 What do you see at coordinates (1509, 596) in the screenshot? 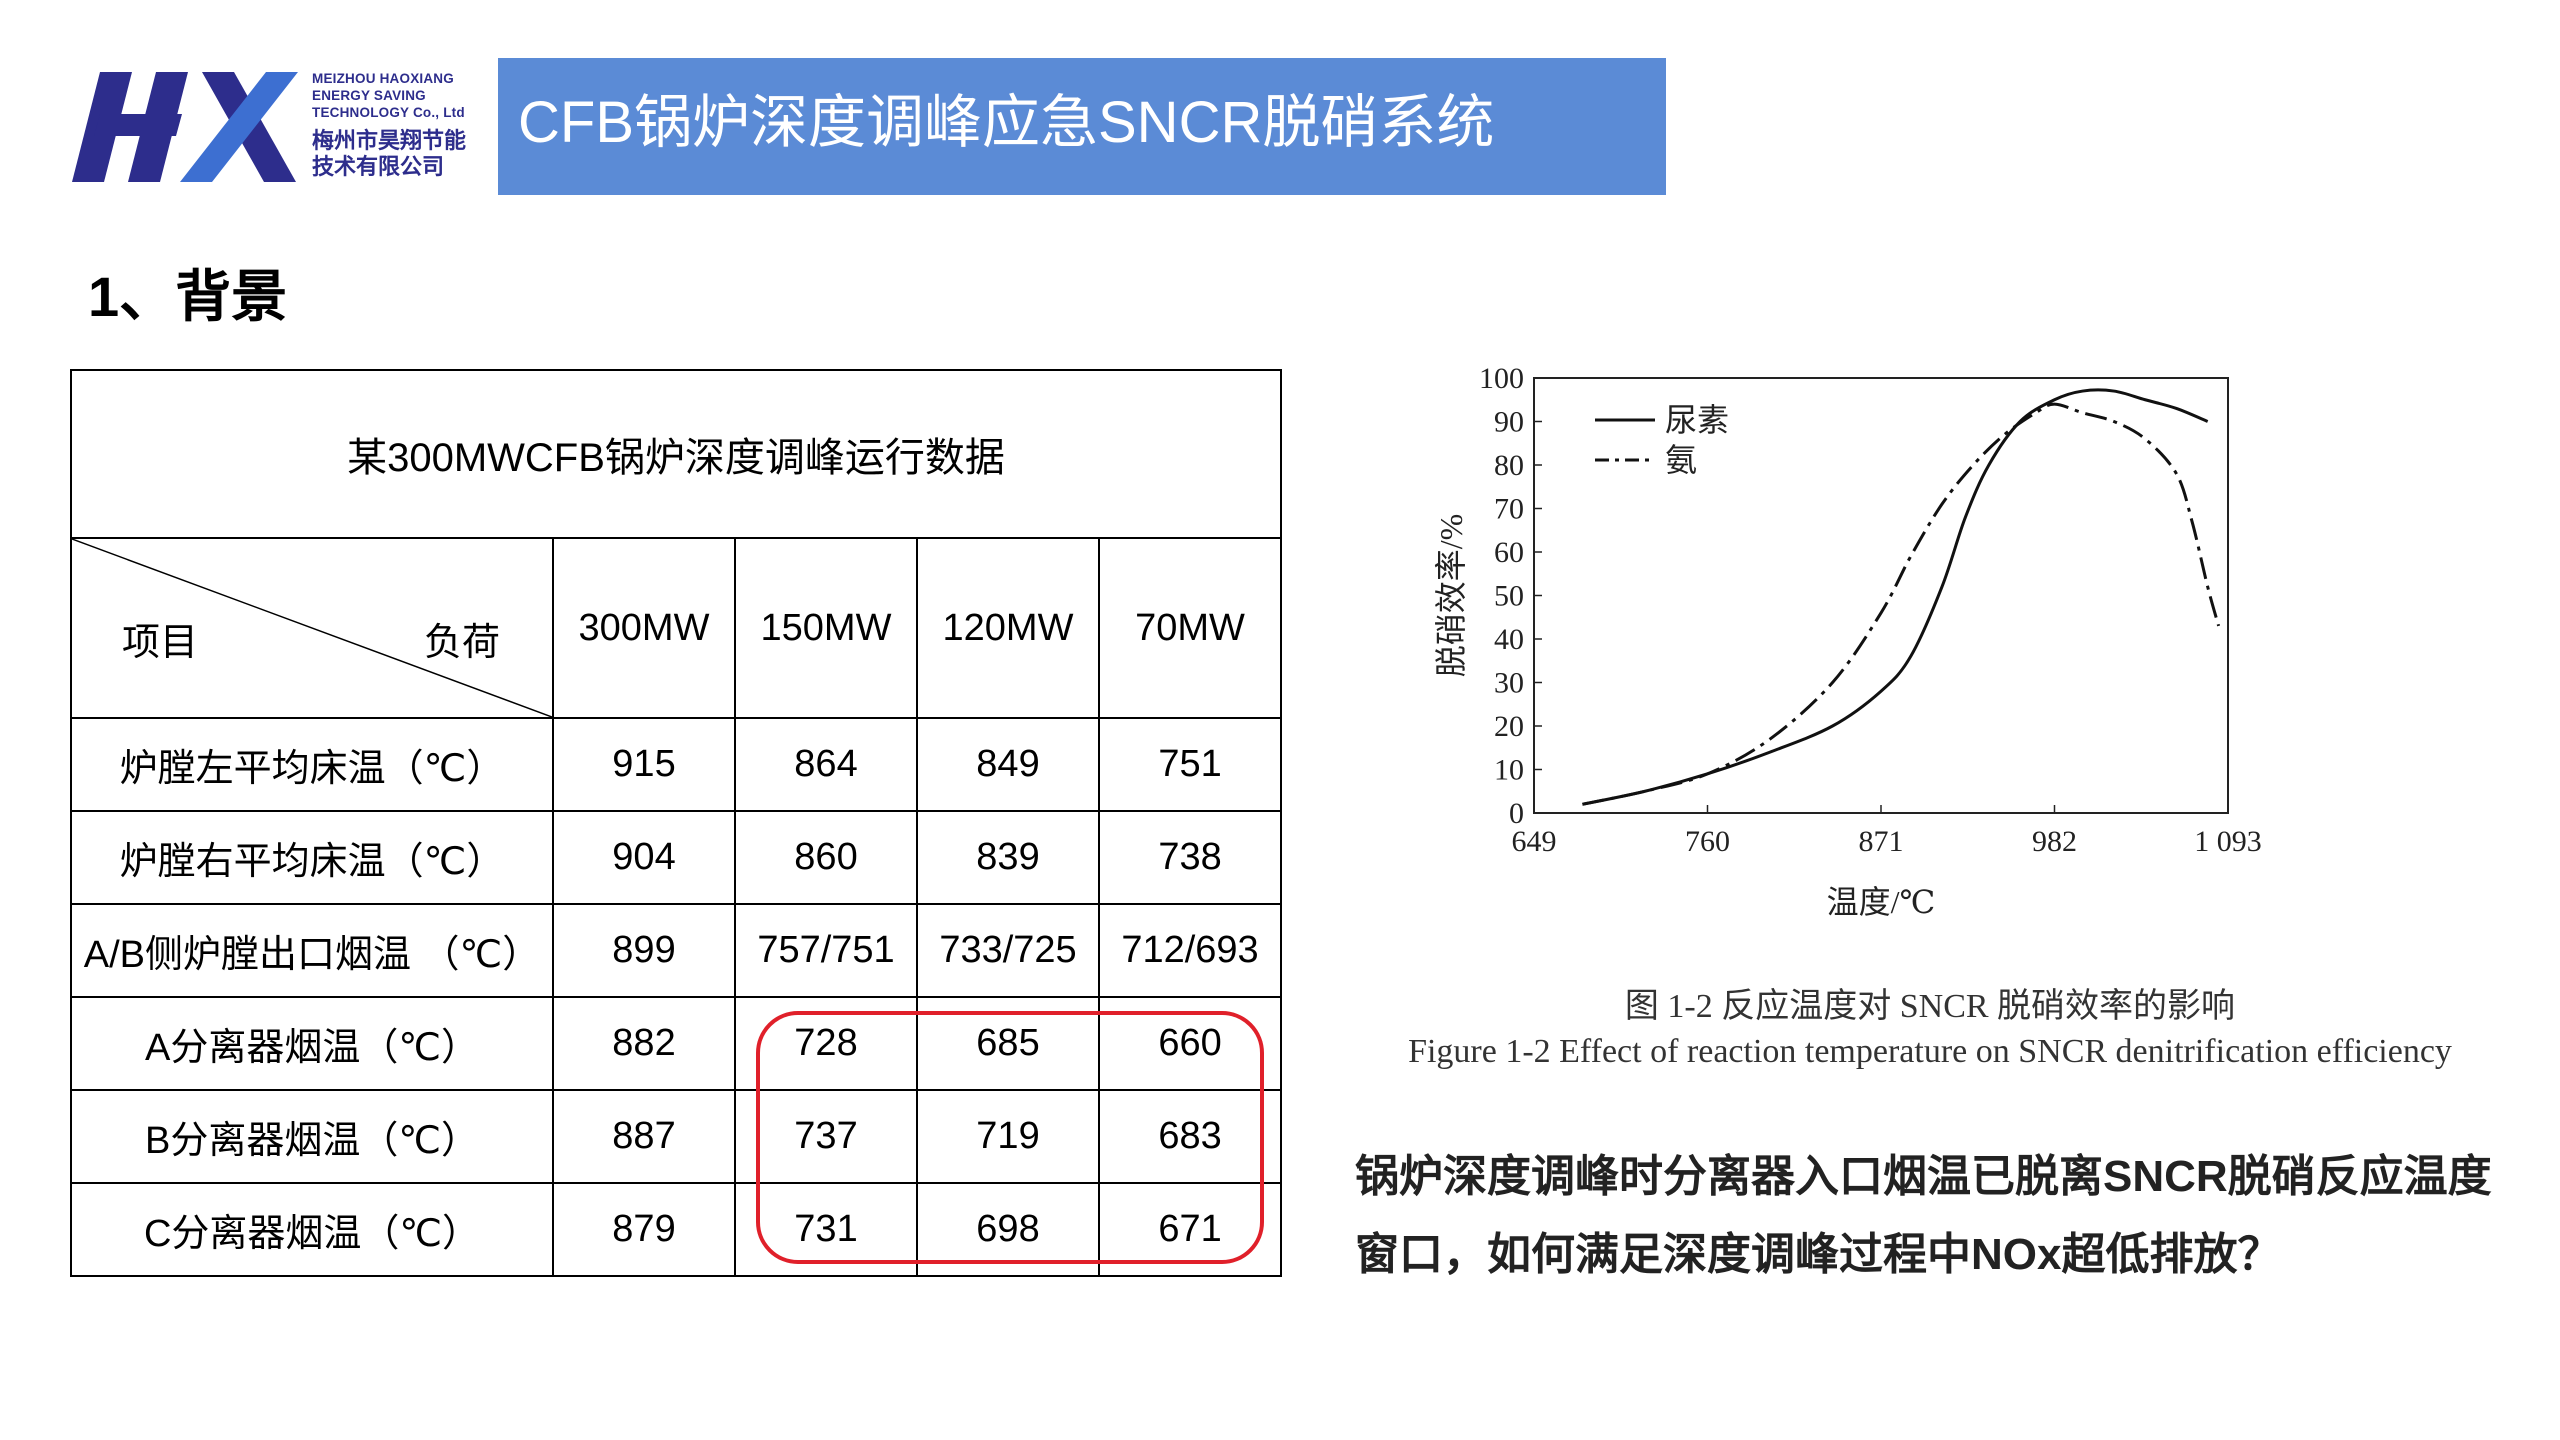
I see `y-tick-label: 50` at bounding box center [1509, 596].